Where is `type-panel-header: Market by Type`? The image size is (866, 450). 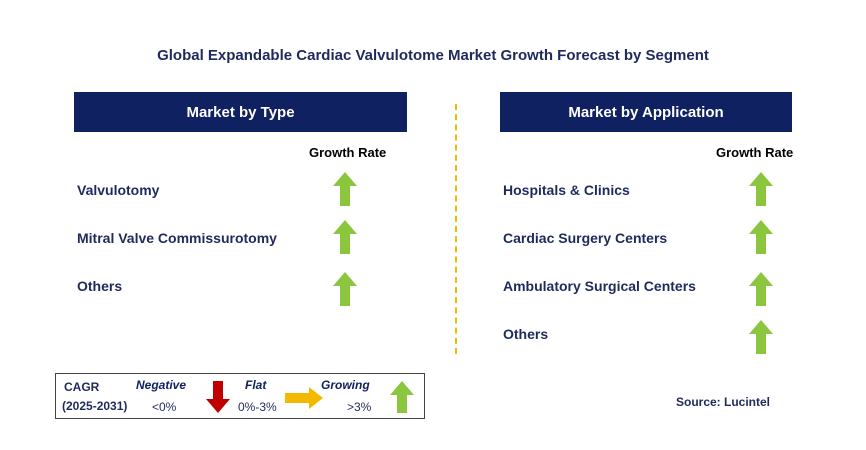
type-panel-header: Market by Type is located at coordinates (240, 112).